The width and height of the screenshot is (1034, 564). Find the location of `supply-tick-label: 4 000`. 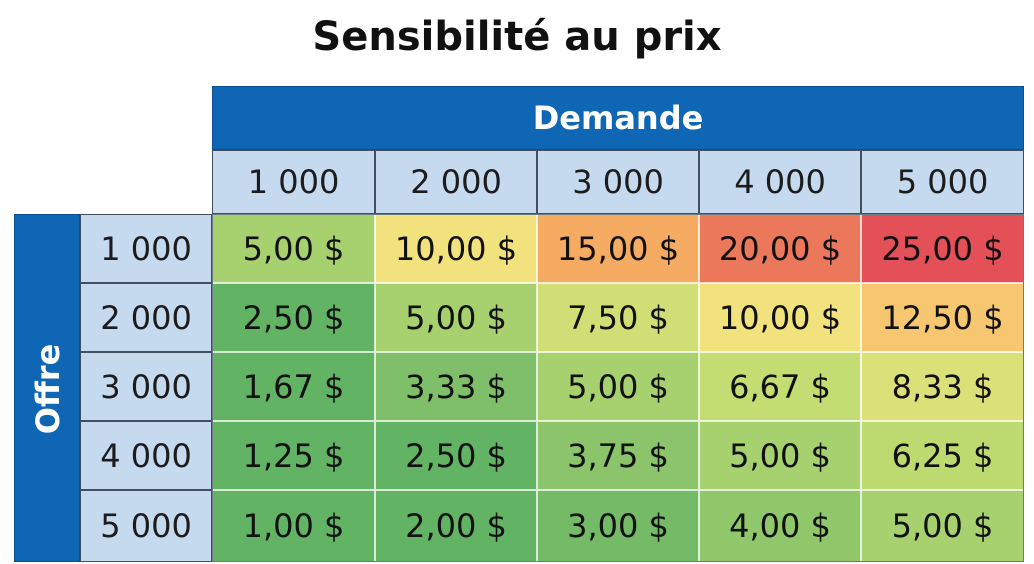

supply-tick-label: 4 000 is located at coordinates (146, 455).